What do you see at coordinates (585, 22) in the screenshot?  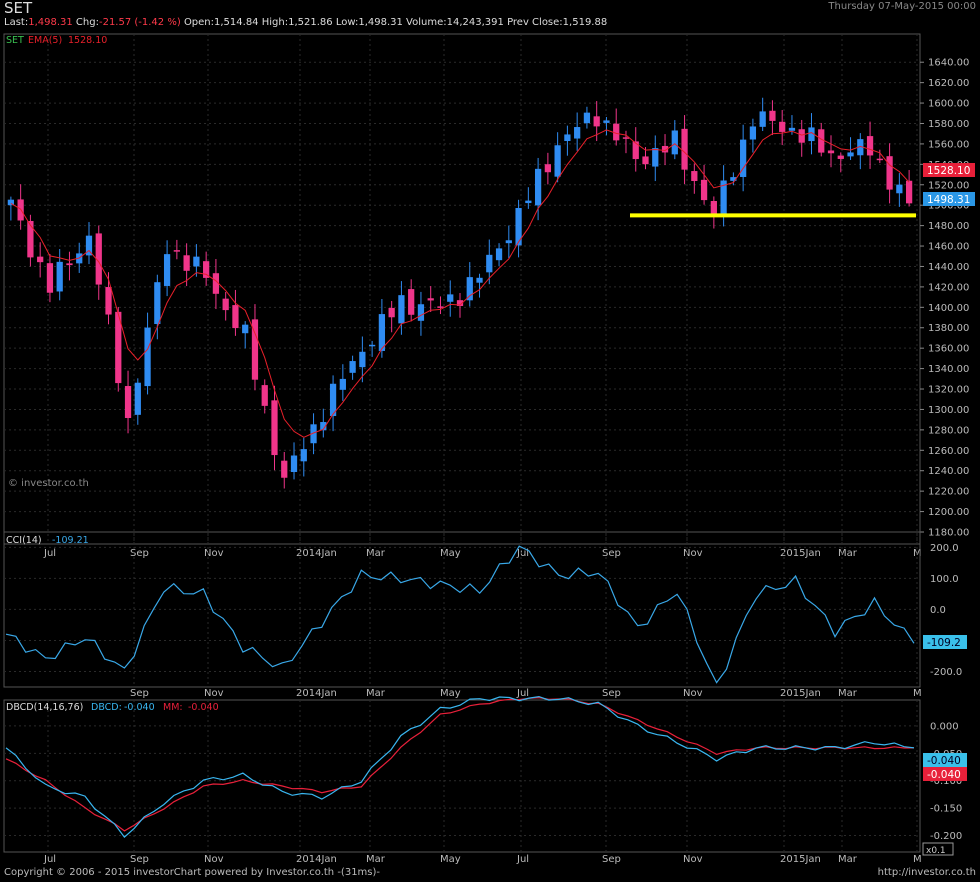 I see `prev-close-value: 1,519.88` at bounding box center [585, 22].